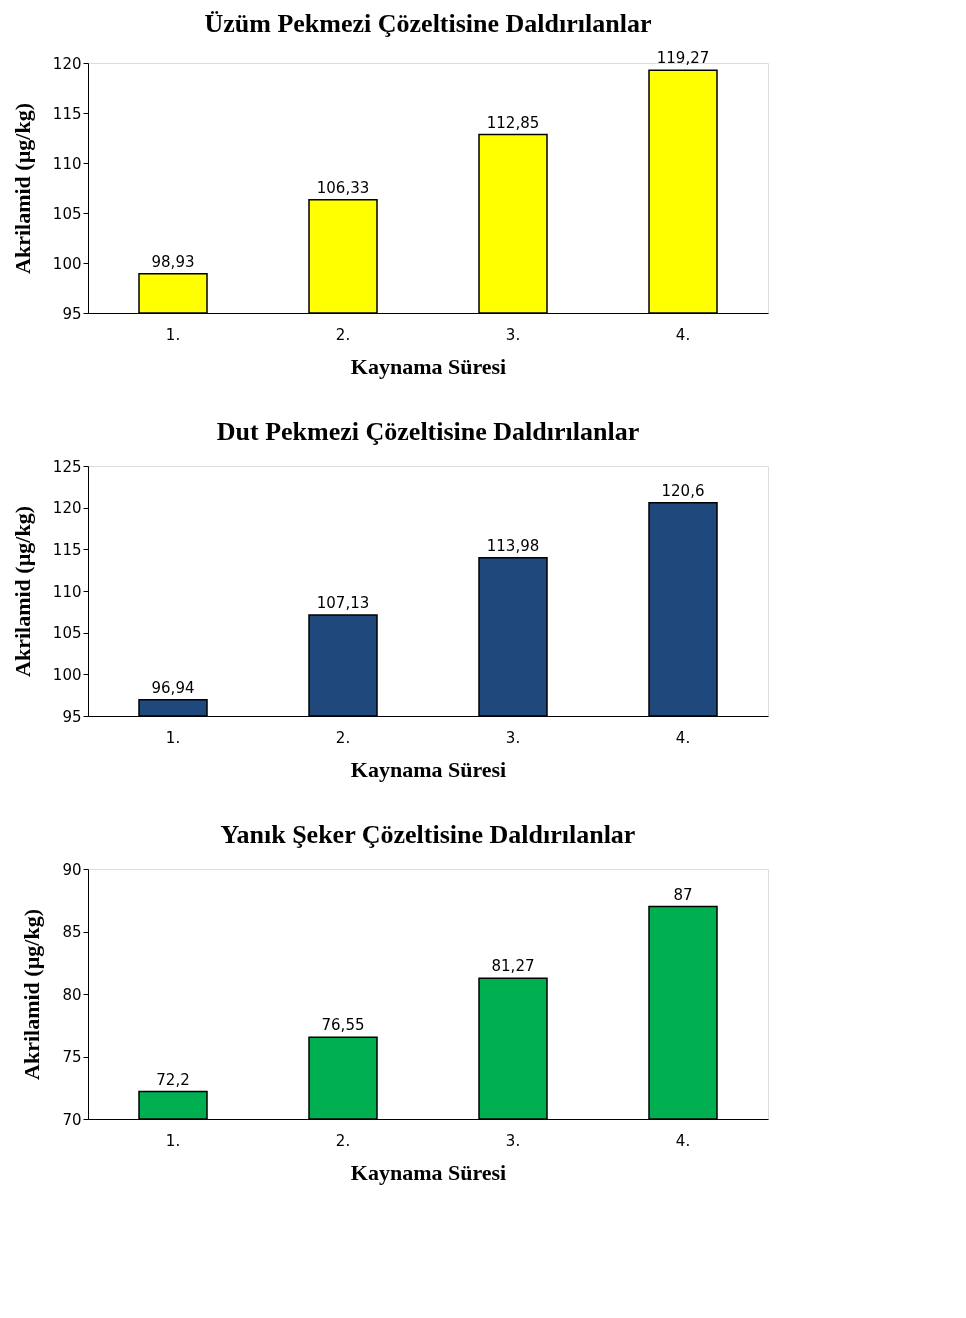  What do you see at coordinates (683, 58) in the screenshot?
I see `data-label: 119,27` at bounding box center [683, 58].